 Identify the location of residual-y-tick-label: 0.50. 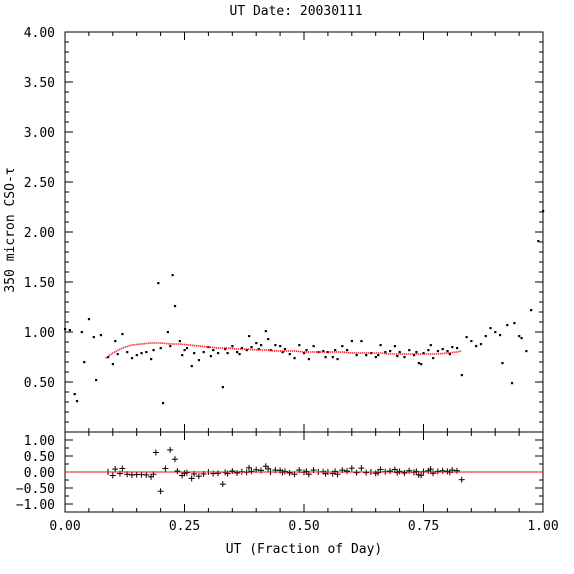
(39, 457).